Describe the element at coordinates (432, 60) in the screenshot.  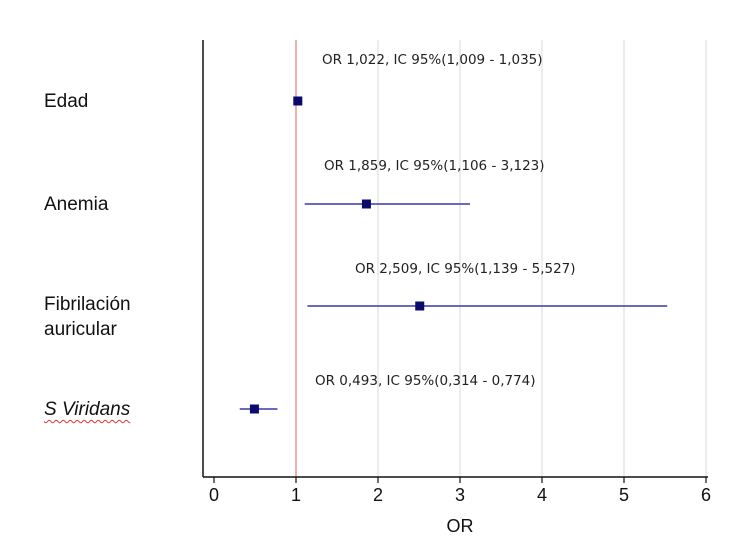
I see `row-annotation-0: OR 1,022, IC 95%(1,009 - 1,035)` at that location.